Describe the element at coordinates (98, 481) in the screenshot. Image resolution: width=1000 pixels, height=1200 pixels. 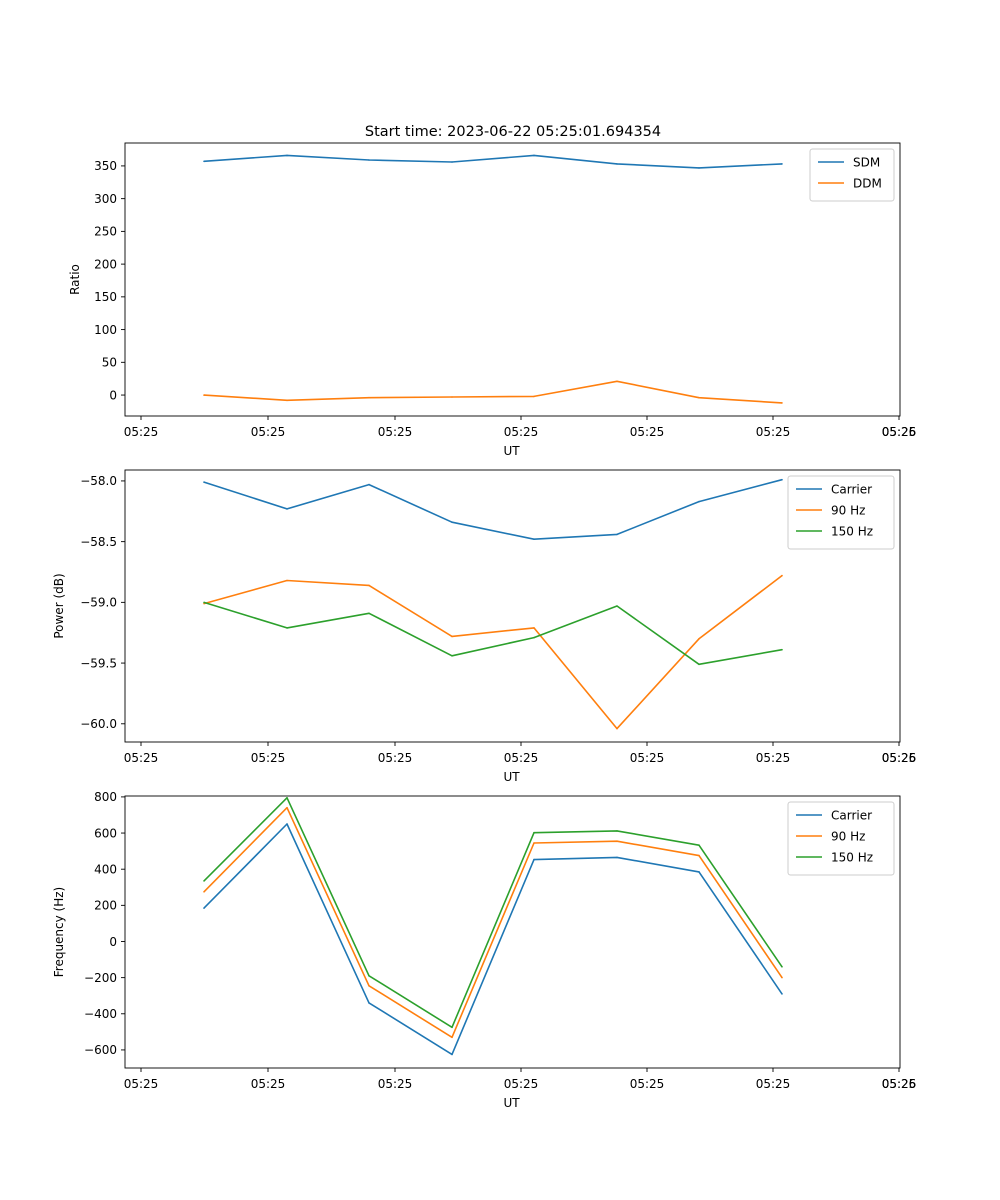
I see `y-tick-label: −58.0` at that location.